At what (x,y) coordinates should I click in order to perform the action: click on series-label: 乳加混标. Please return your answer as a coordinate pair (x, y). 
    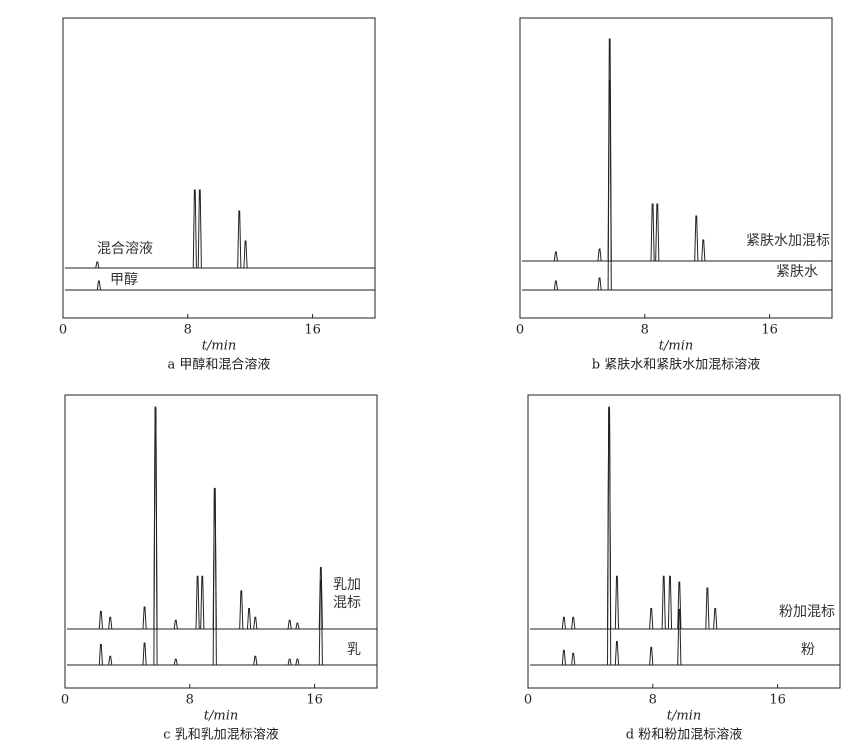
    Looking at the image, I should click on (347, 594).